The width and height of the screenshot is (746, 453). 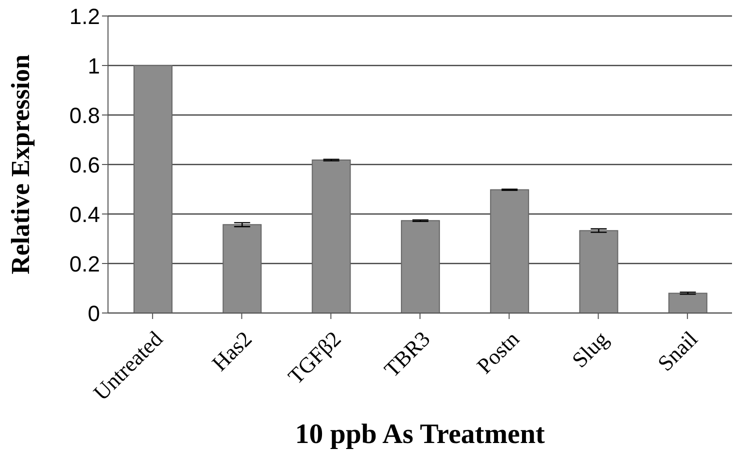 What do you see at coordinates (94, 65) in the screenshot?
I see `y-tick-label: 1` at bounding box center [94, 65].